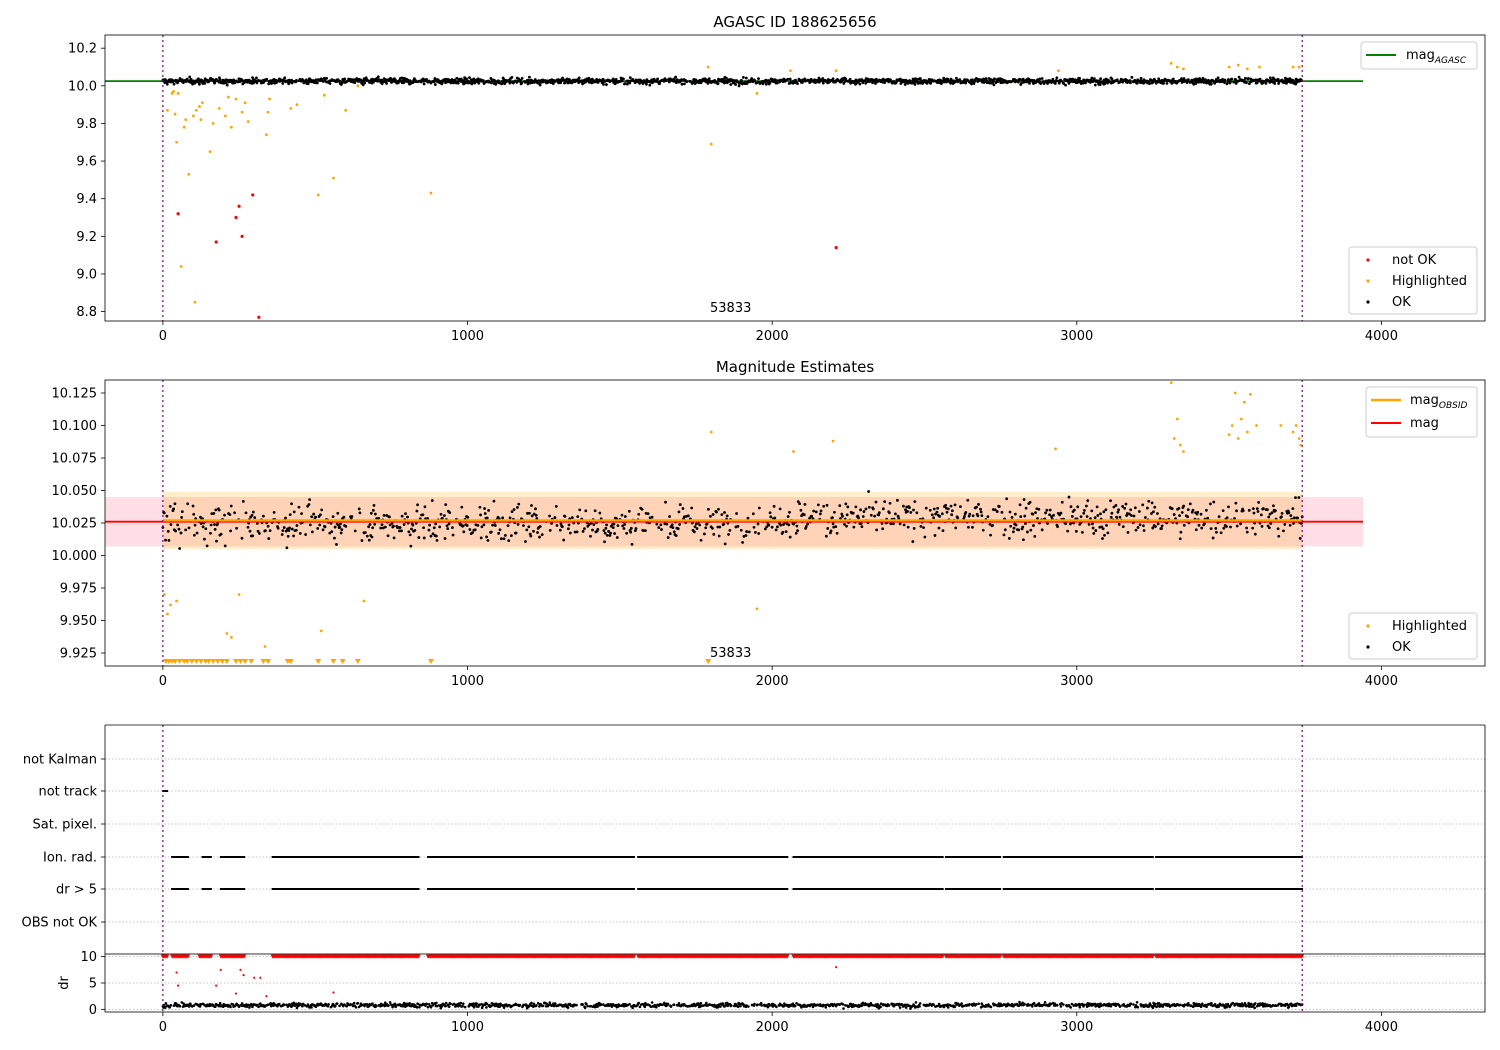  I want to click on y-tick-label: 10.0, so click(82, 86).